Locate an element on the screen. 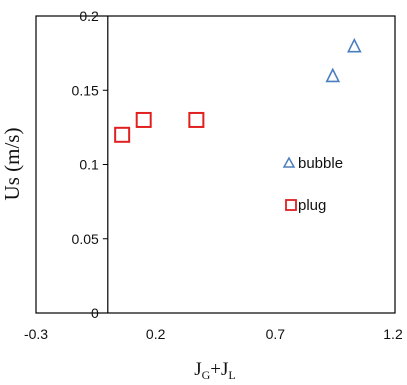  y-tick-label: 0.1 is located at coordinates (89, 165).